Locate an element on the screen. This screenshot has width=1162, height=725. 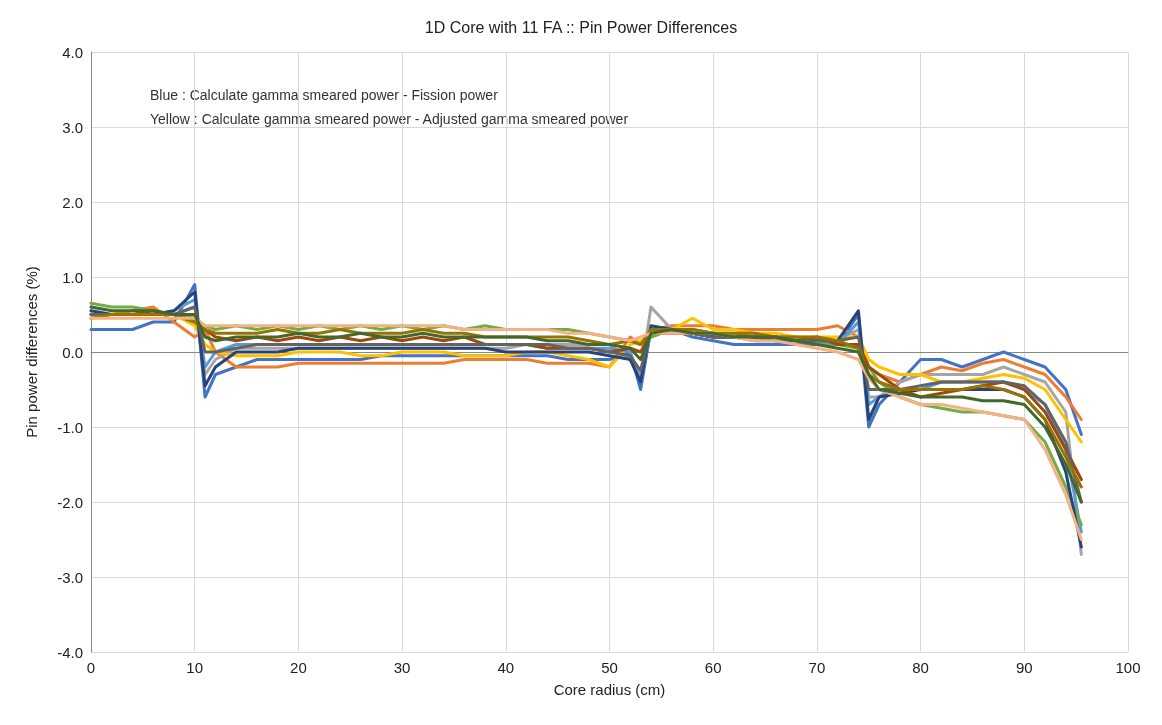
x-axis-title: Core radius (cm) is located at coordinates (609, 689).